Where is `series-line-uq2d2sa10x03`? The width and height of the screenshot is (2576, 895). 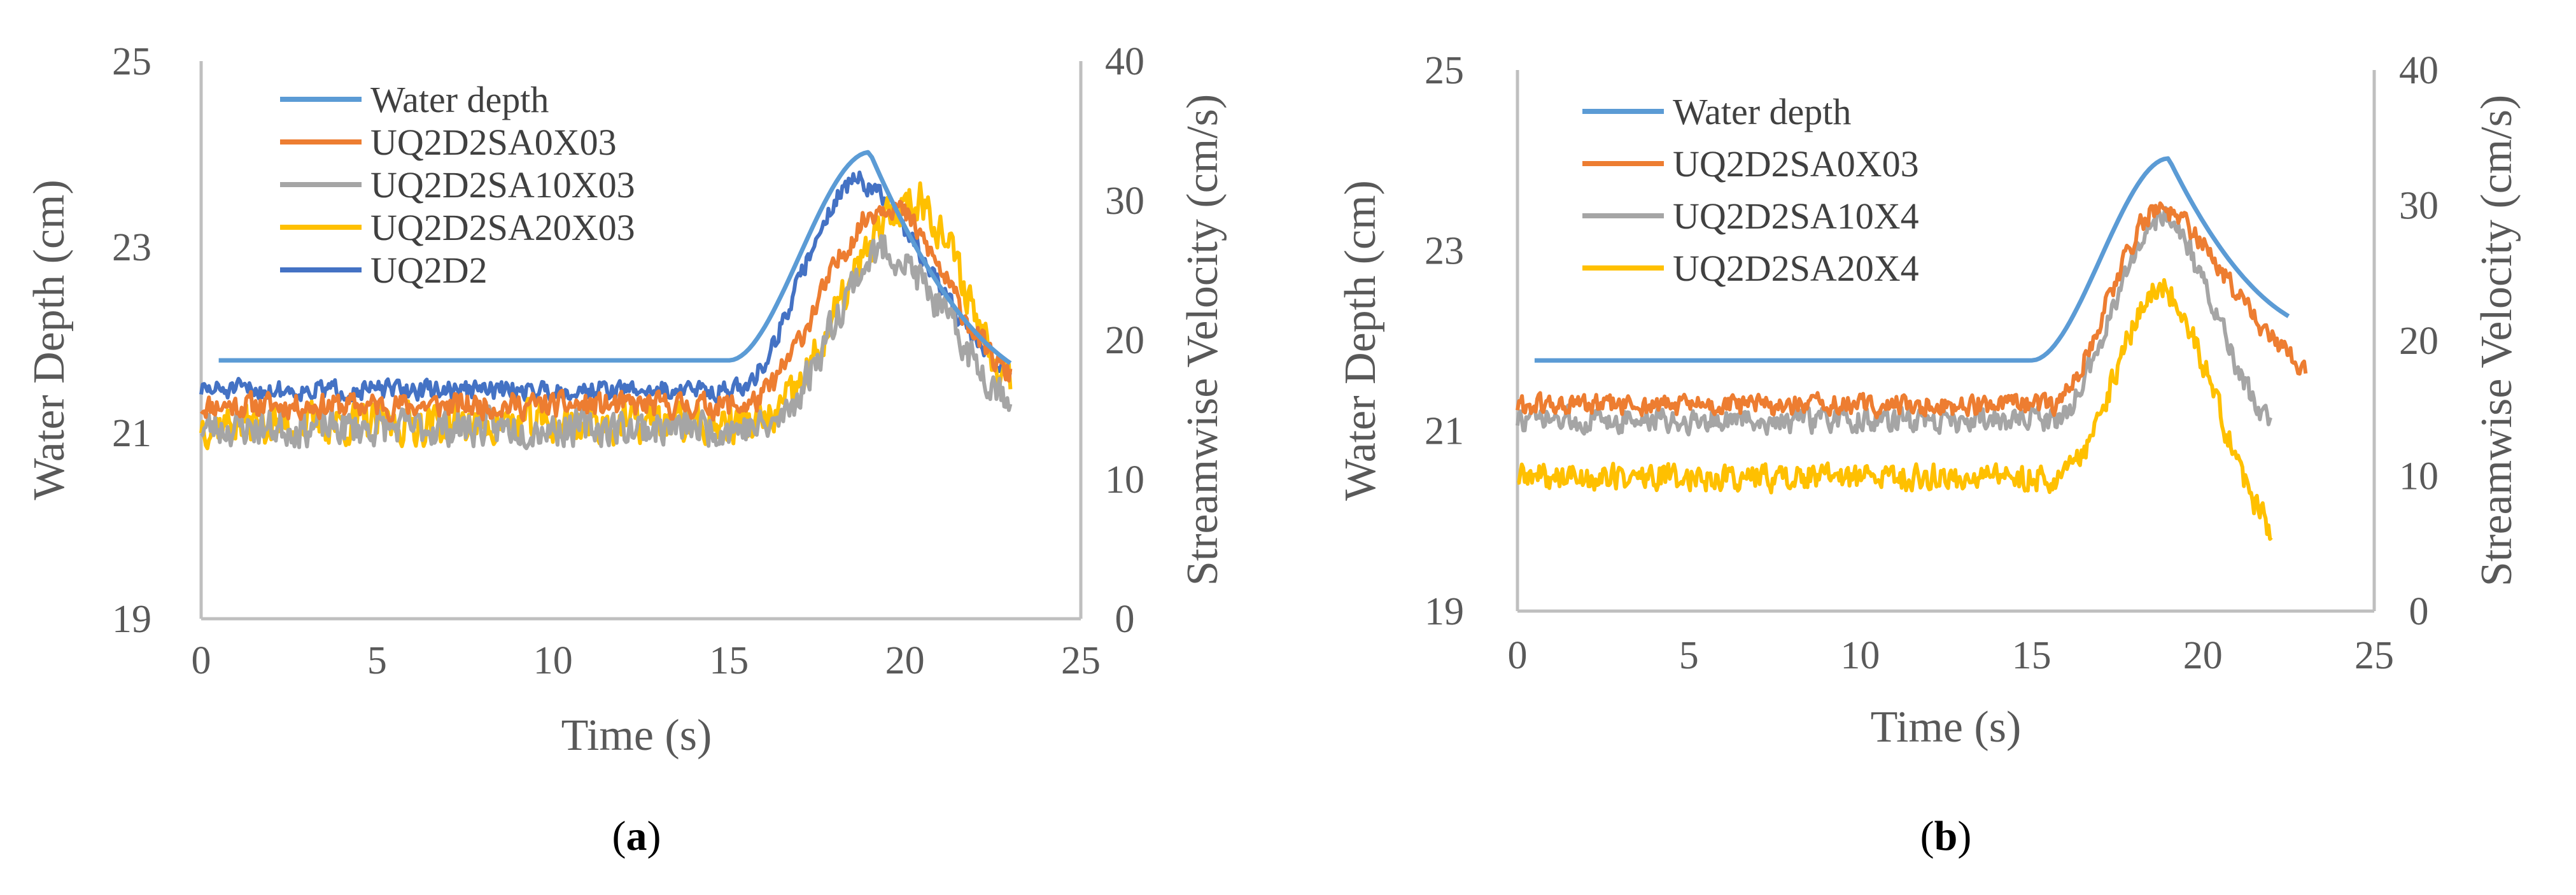 series-line-uq2d2sa10x03 is located at coordinates (607, 343).